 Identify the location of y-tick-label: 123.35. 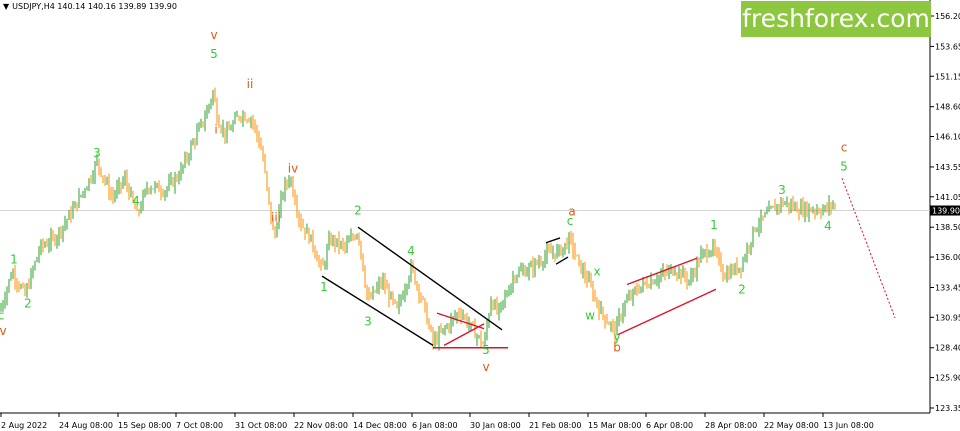
(947, 408).